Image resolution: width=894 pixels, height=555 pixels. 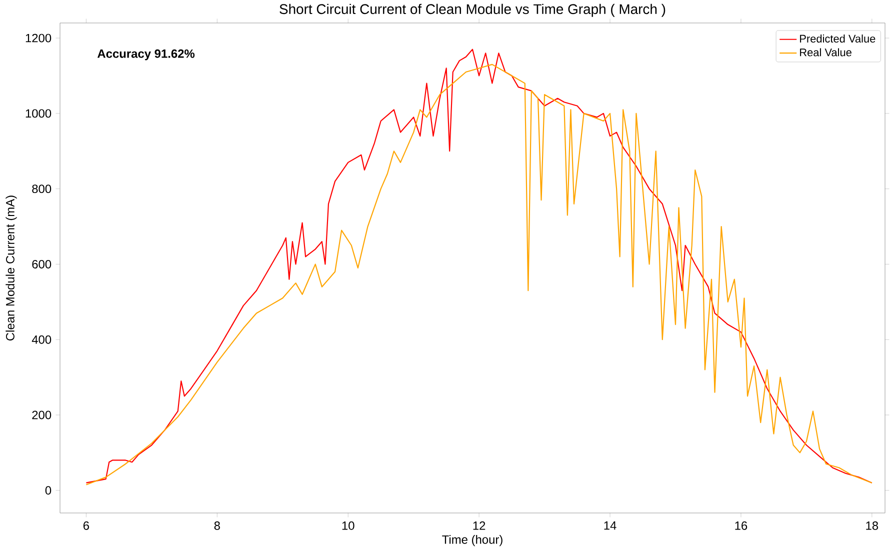 What do you see at coordinates (42, 339) in the screenshot?
I see `y-tick-label: 400` at bounding box center [42, 339].